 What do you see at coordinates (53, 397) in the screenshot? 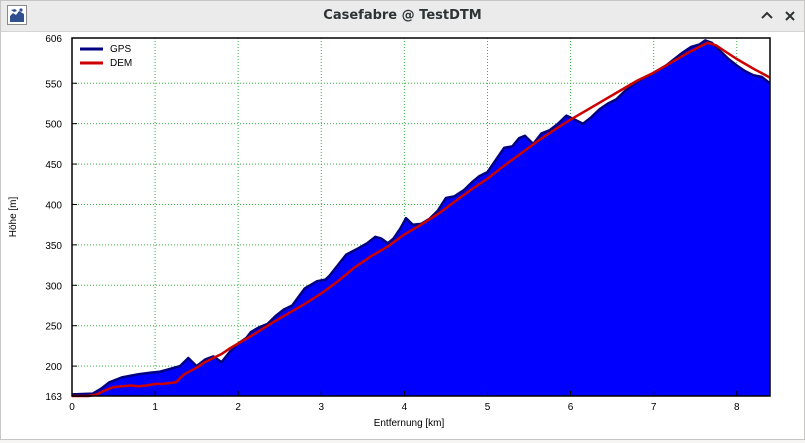
I see `y-tick-label: 163` at bounding box center [53, 397].